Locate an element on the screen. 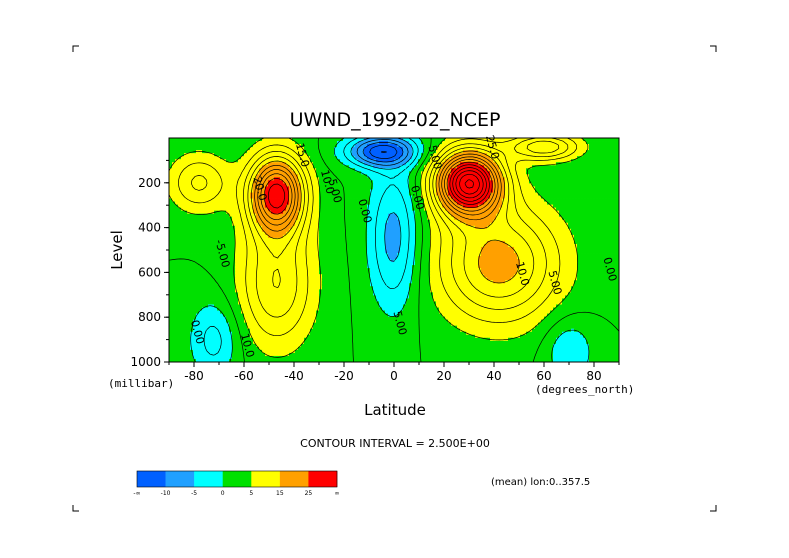  y-tick-label: 1000 is located at coordinates (145, 362).